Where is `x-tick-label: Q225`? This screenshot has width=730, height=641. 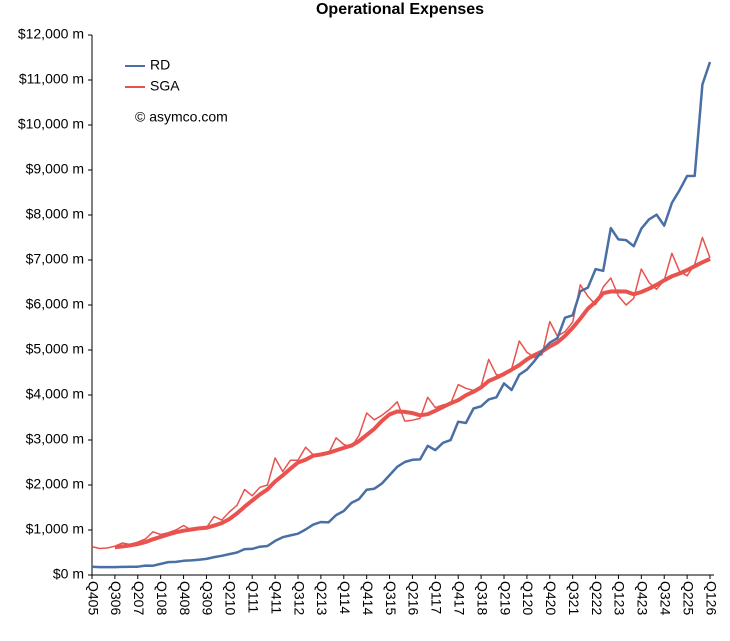 x-tick-label: Q225 is located at coordinates (688, 598).